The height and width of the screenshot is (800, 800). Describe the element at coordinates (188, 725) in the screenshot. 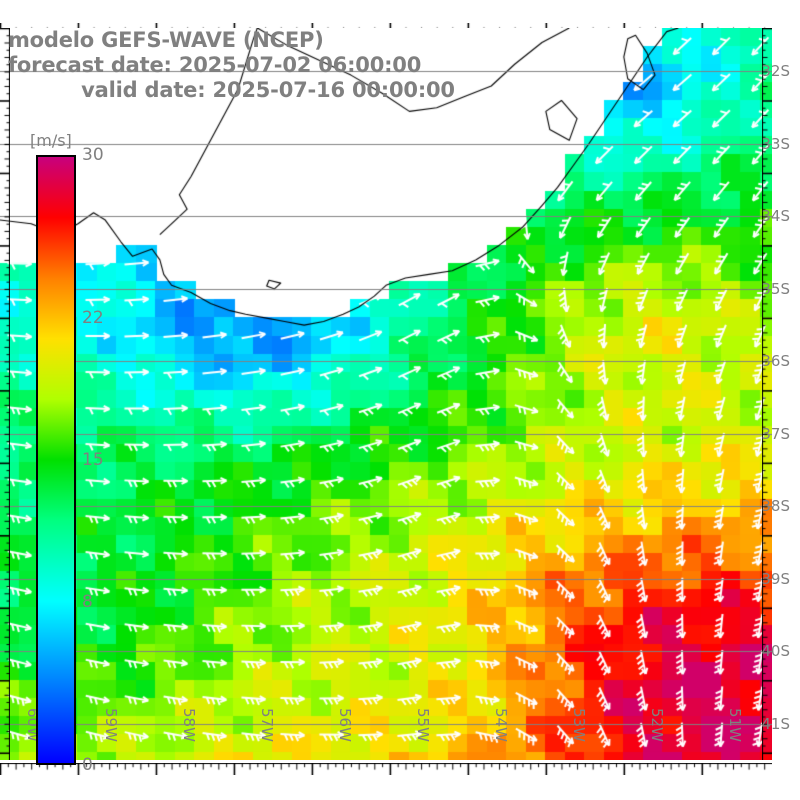

I see `lon-label-58W: 58W` at that location.